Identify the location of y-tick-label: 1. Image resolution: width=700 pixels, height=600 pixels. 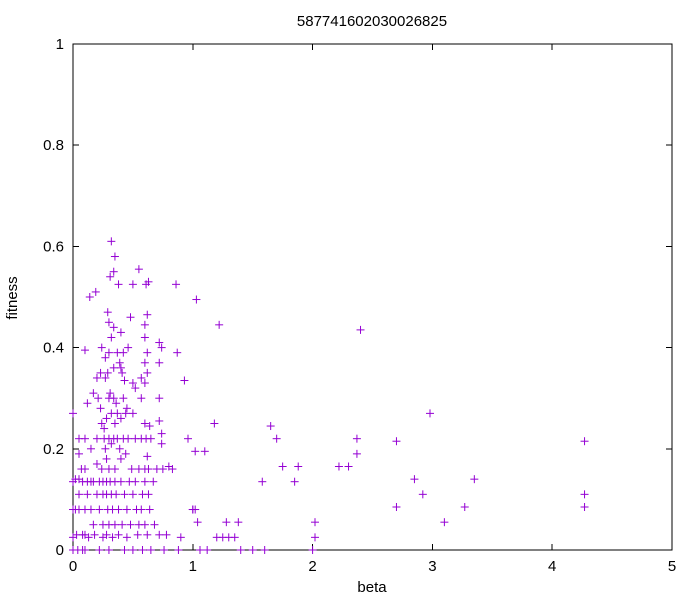
(60, 44).